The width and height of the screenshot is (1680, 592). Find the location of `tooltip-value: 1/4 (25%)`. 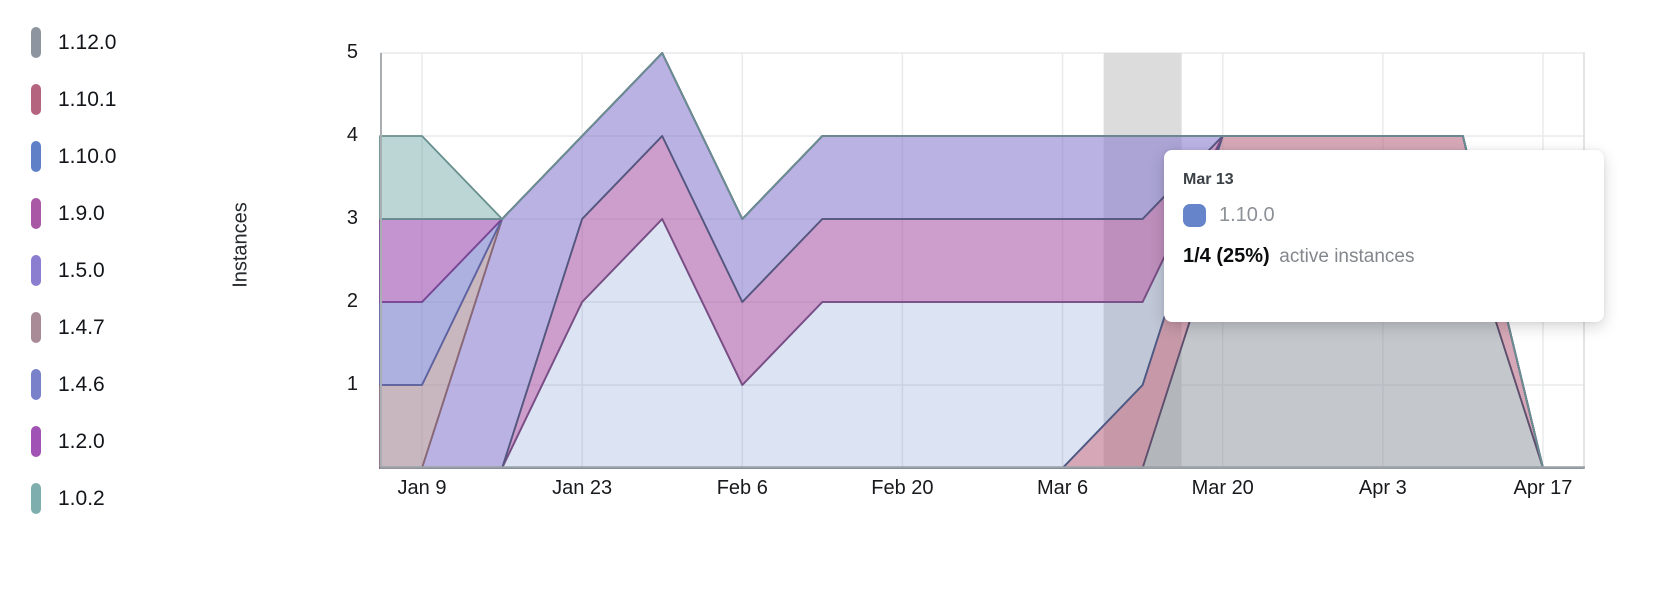

tooltip-value: 1/4 (25%) is located at coordinates (1226, 256).